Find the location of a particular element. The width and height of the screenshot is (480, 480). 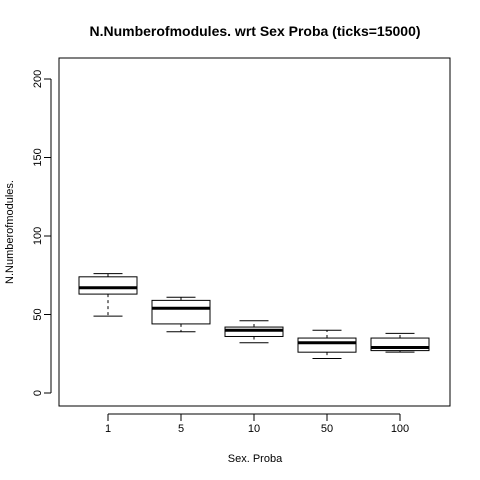

x-tick-label: 100 is located at coordinates (400, 429).